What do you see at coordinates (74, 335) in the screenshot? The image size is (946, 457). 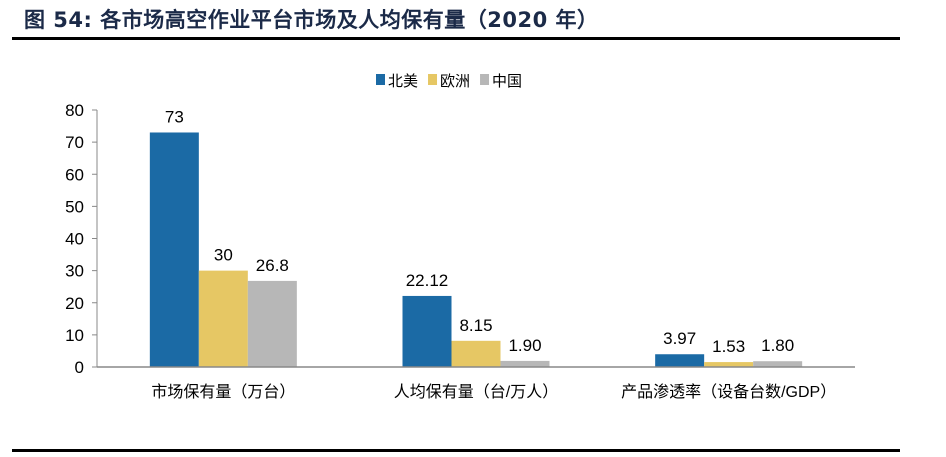 I see `y-tick-label: 10` at bounding box center [74, 335].